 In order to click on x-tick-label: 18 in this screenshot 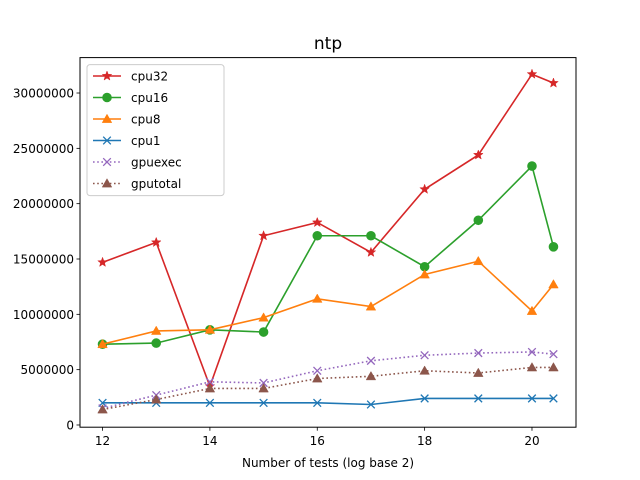, I will do `click(424, 441)`.